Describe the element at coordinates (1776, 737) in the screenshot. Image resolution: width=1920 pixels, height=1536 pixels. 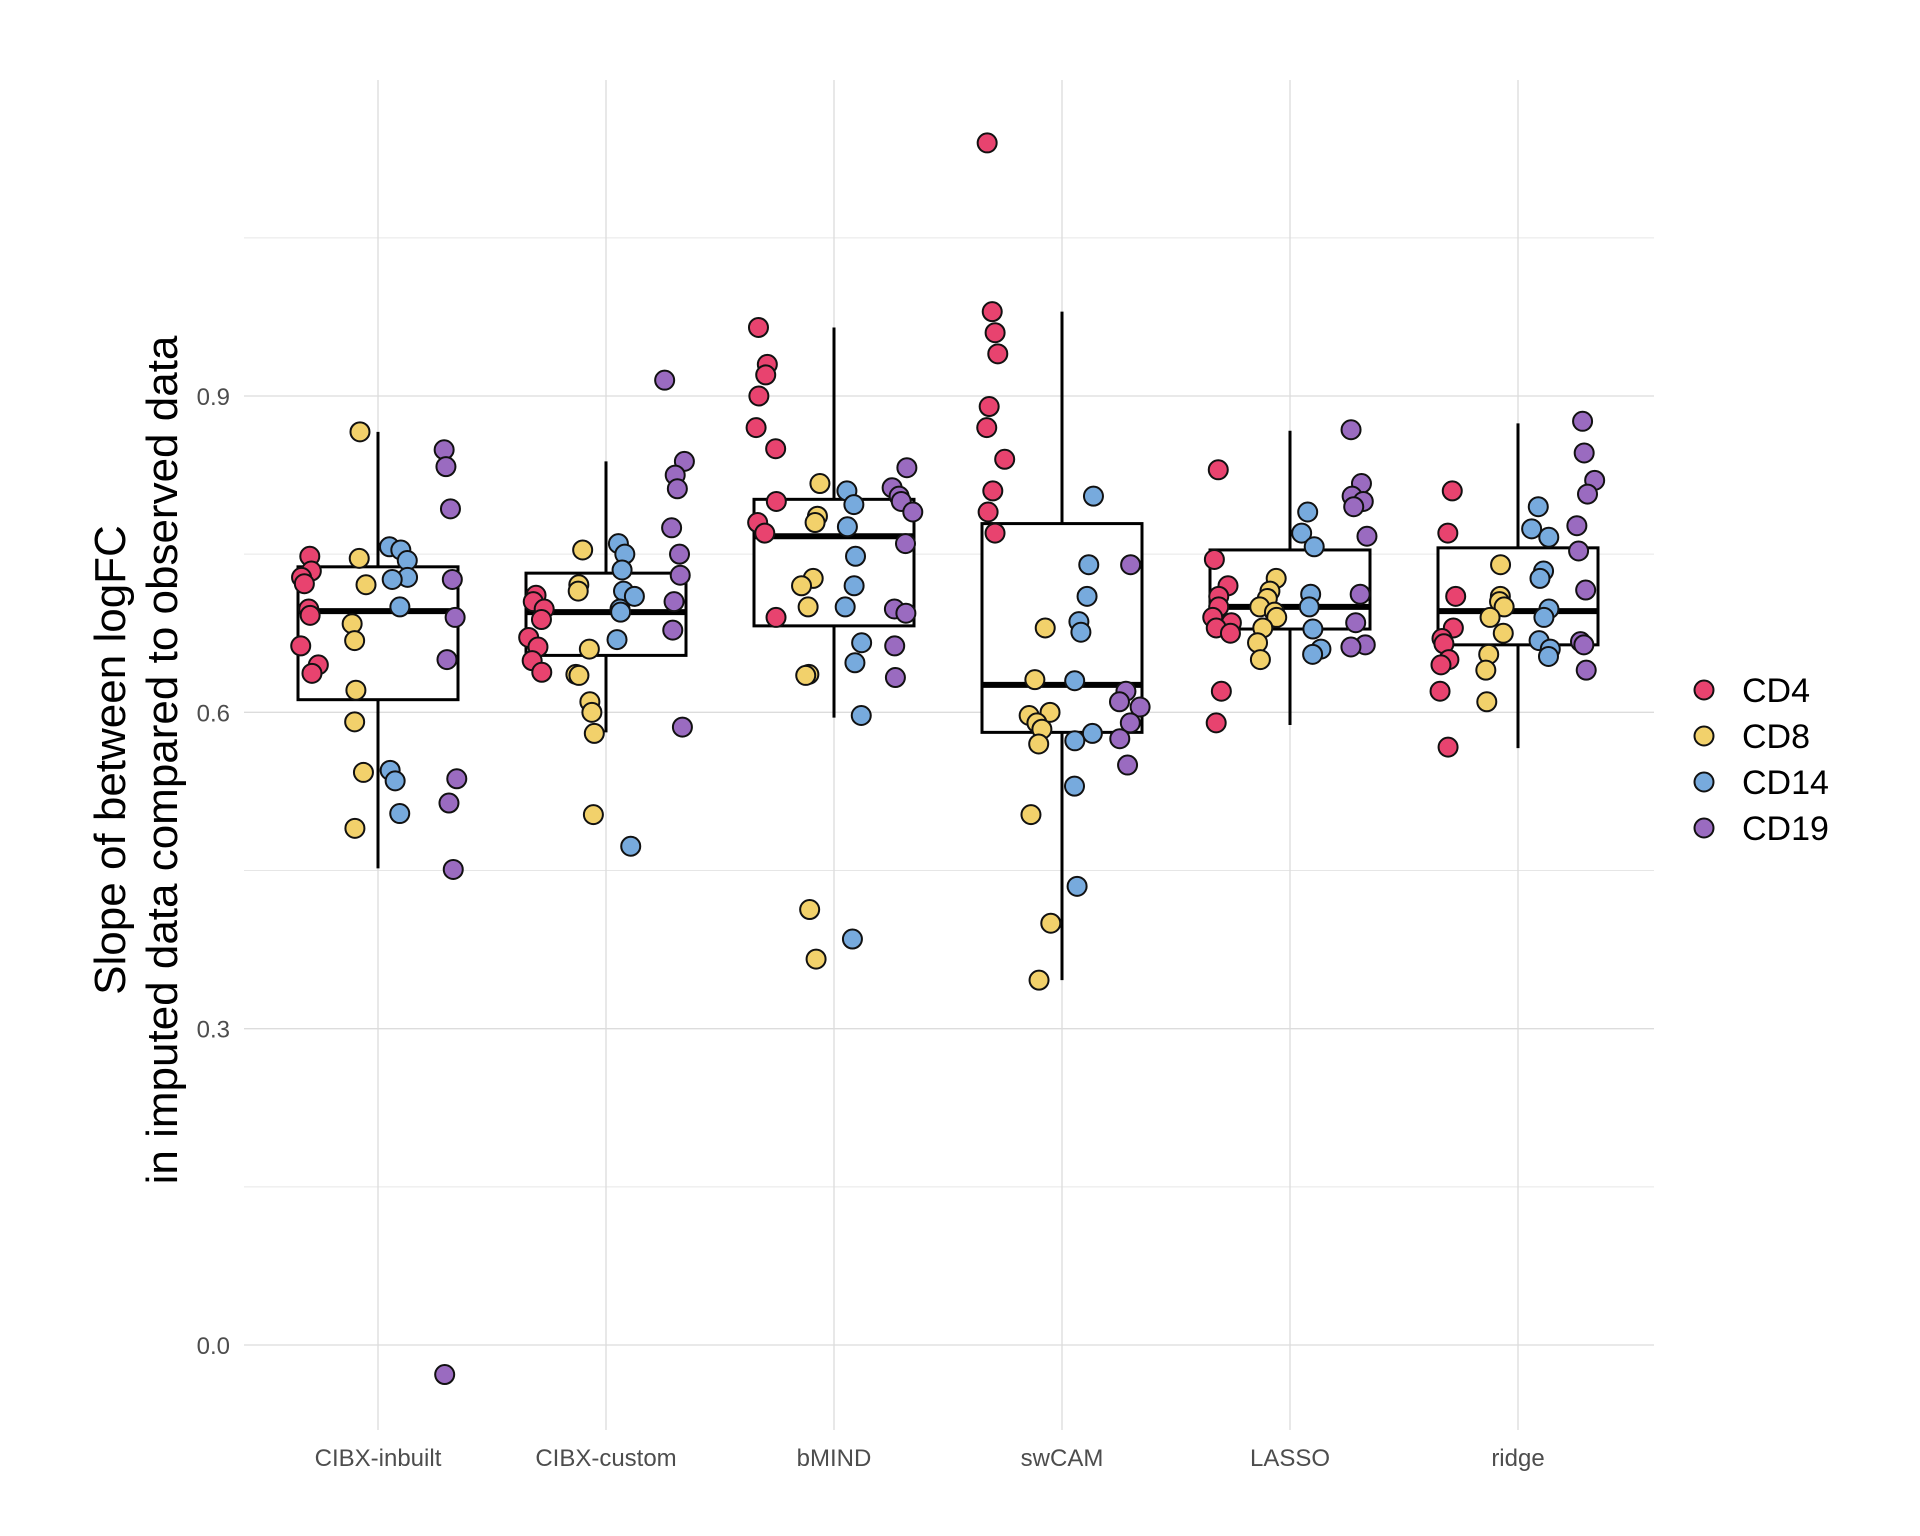
I see `legend-label-cd8: CD8` at that location.